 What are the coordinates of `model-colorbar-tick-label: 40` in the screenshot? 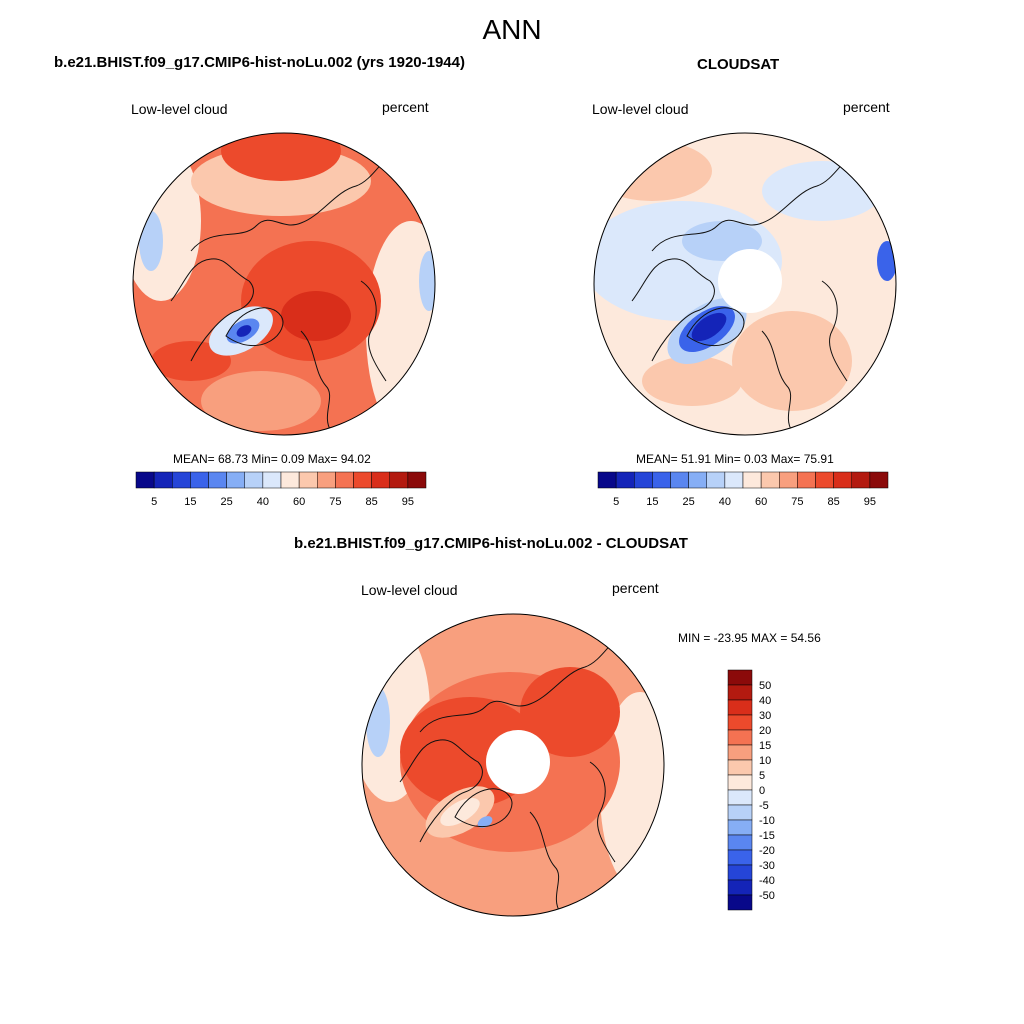 It's located at (263, 502).